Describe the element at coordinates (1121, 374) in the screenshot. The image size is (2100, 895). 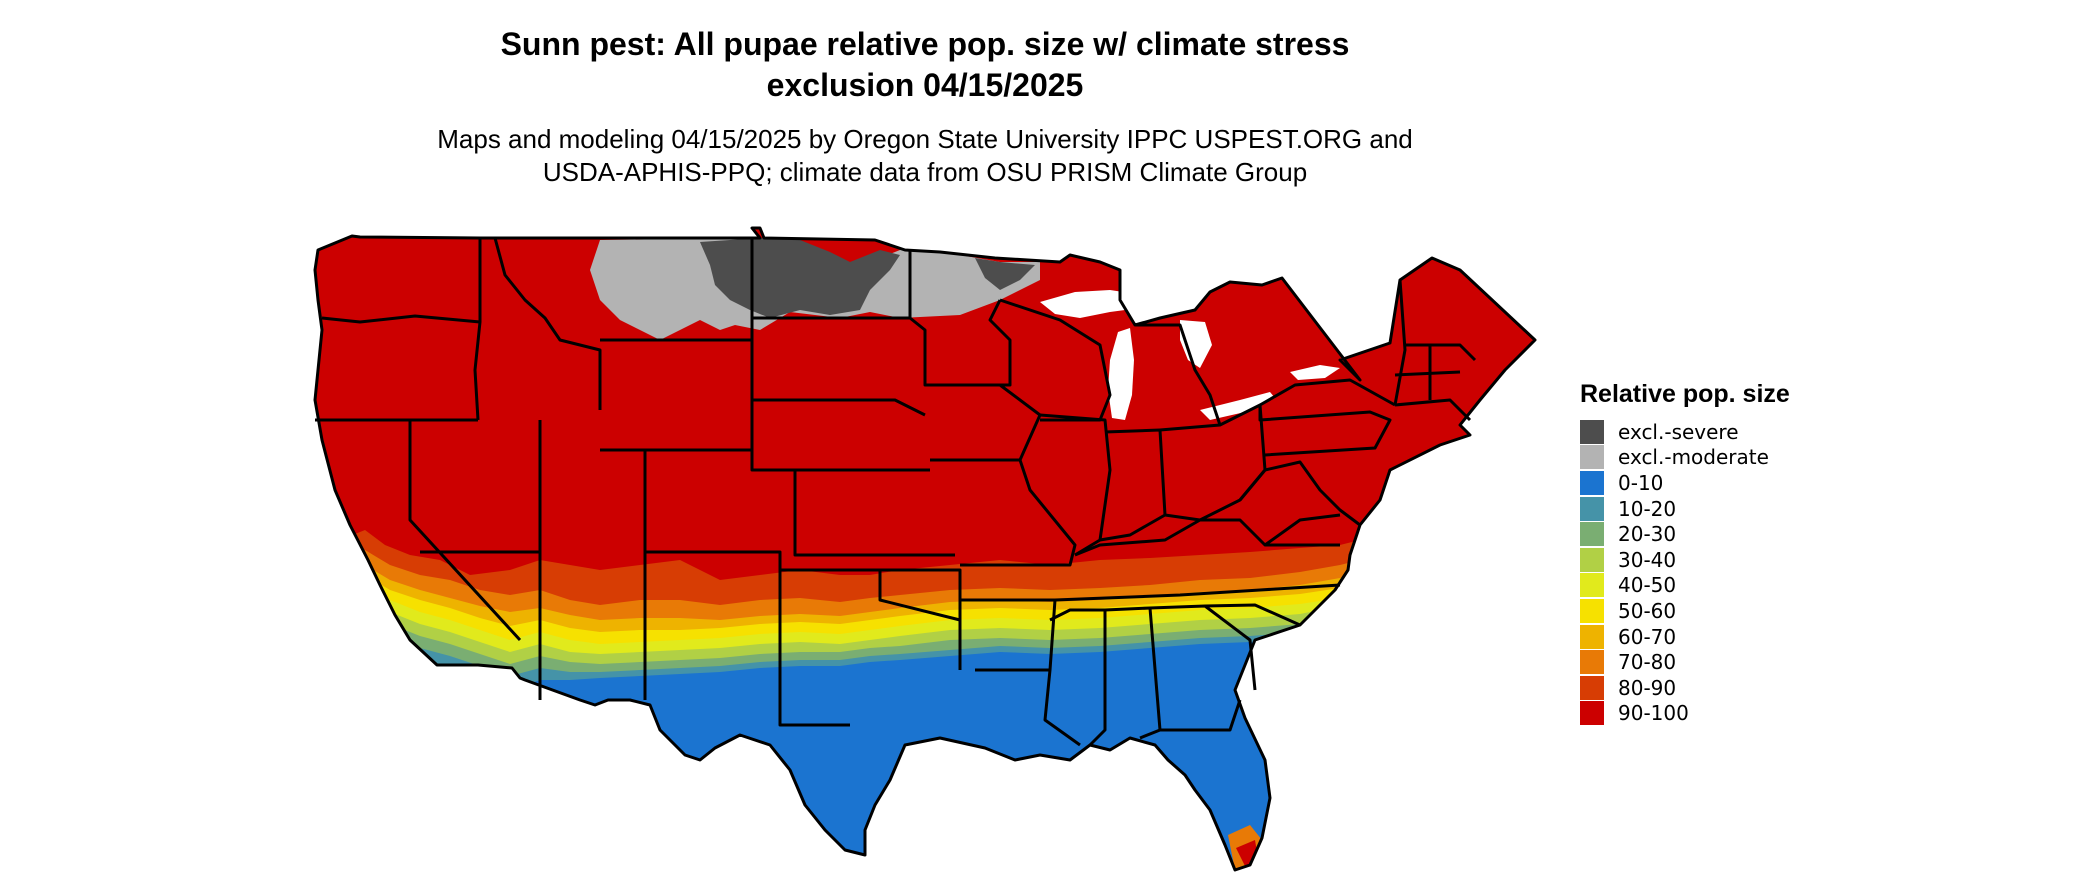
I see `lake-michigan` at that location.